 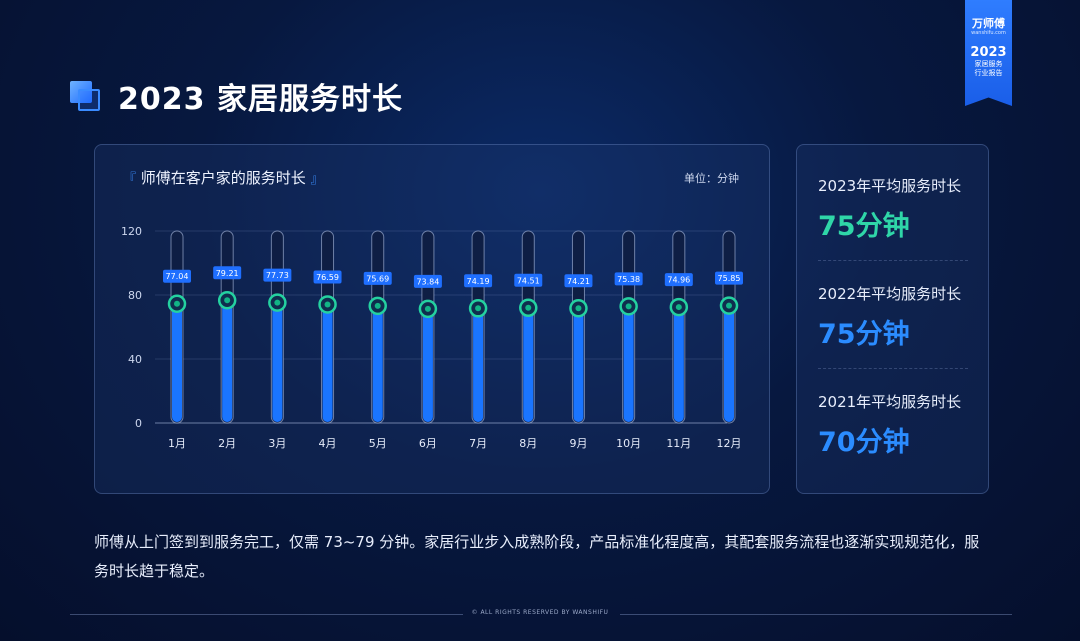 What do you see at coordinates (135, 295) in the screenshot?
I see `y-tick-label: 80` at bounding box center [135, 295].